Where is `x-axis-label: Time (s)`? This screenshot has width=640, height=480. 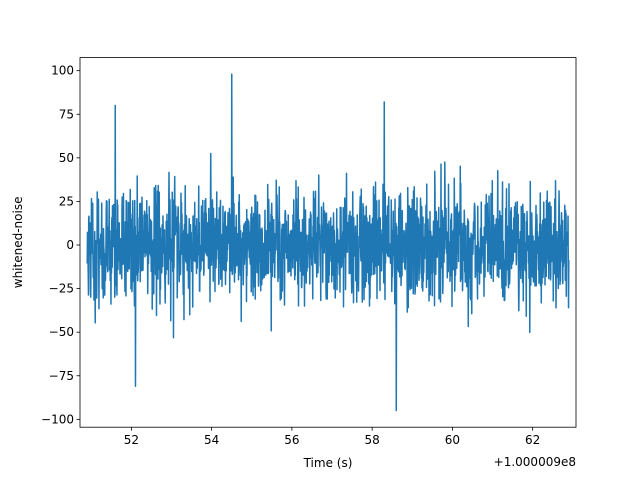 x-axis-label: Time (s) is located at coordinates (328, 463).